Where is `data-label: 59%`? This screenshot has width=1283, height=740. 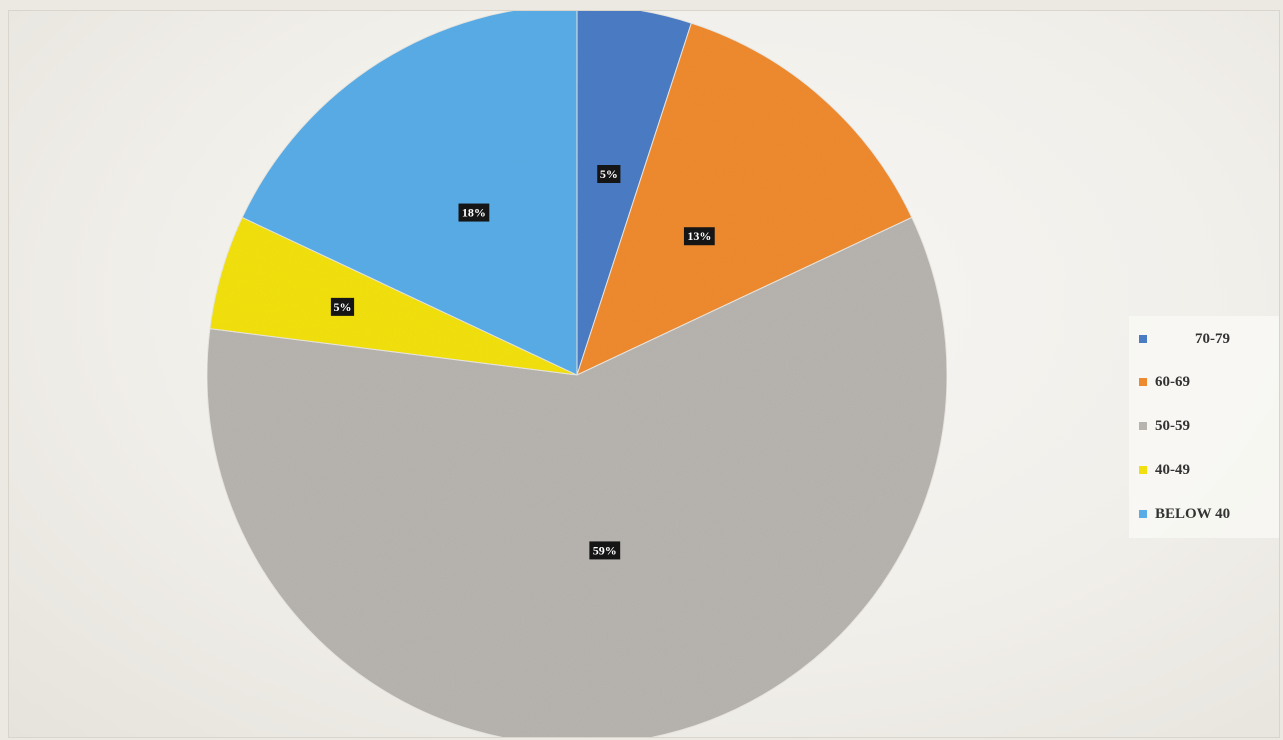 data-label: 59% is located at coordinates (605, 550).